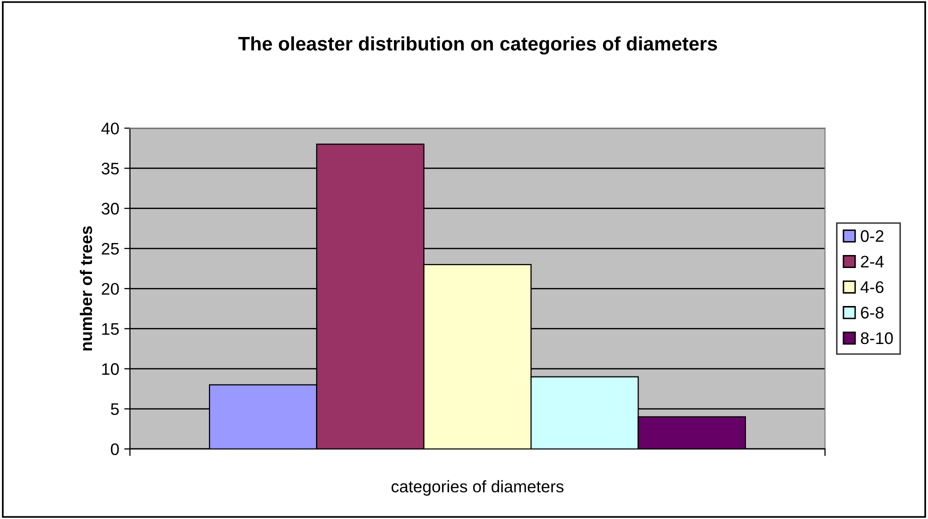 The width and height of the screenshot is (928, 519). I want to click on y-tick-label: 0, so click(114, 449).